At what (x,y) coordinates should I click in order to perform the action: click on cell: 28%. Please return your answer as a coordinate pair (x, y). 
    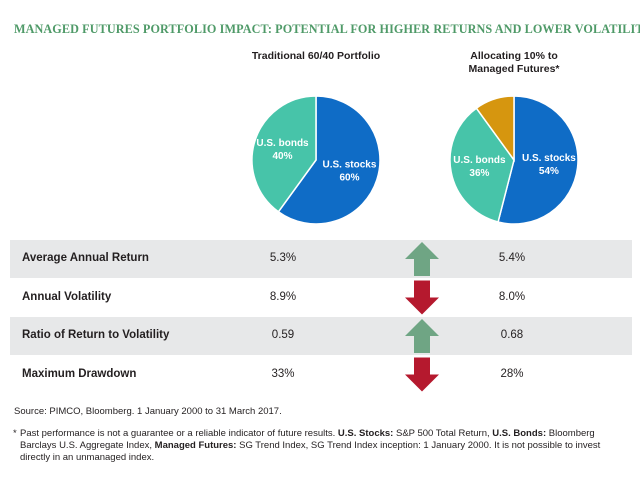
    Looking at the image, I should click on (512, 373).